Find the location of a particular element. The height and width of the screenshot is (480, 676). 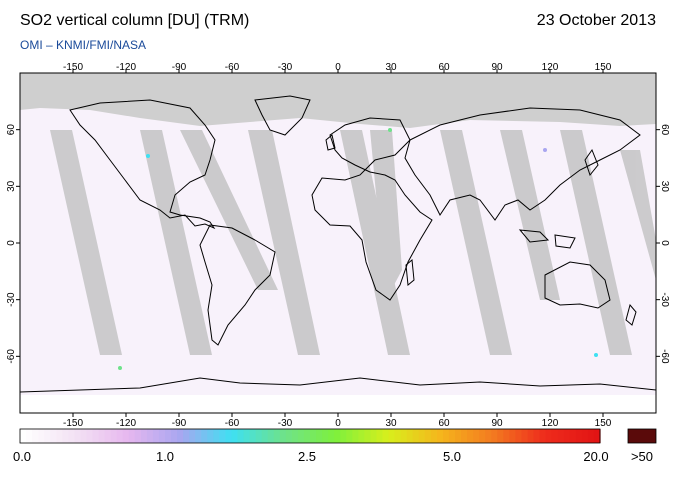

colorbar-label: 5.0 is located at coordinates (452, 456).